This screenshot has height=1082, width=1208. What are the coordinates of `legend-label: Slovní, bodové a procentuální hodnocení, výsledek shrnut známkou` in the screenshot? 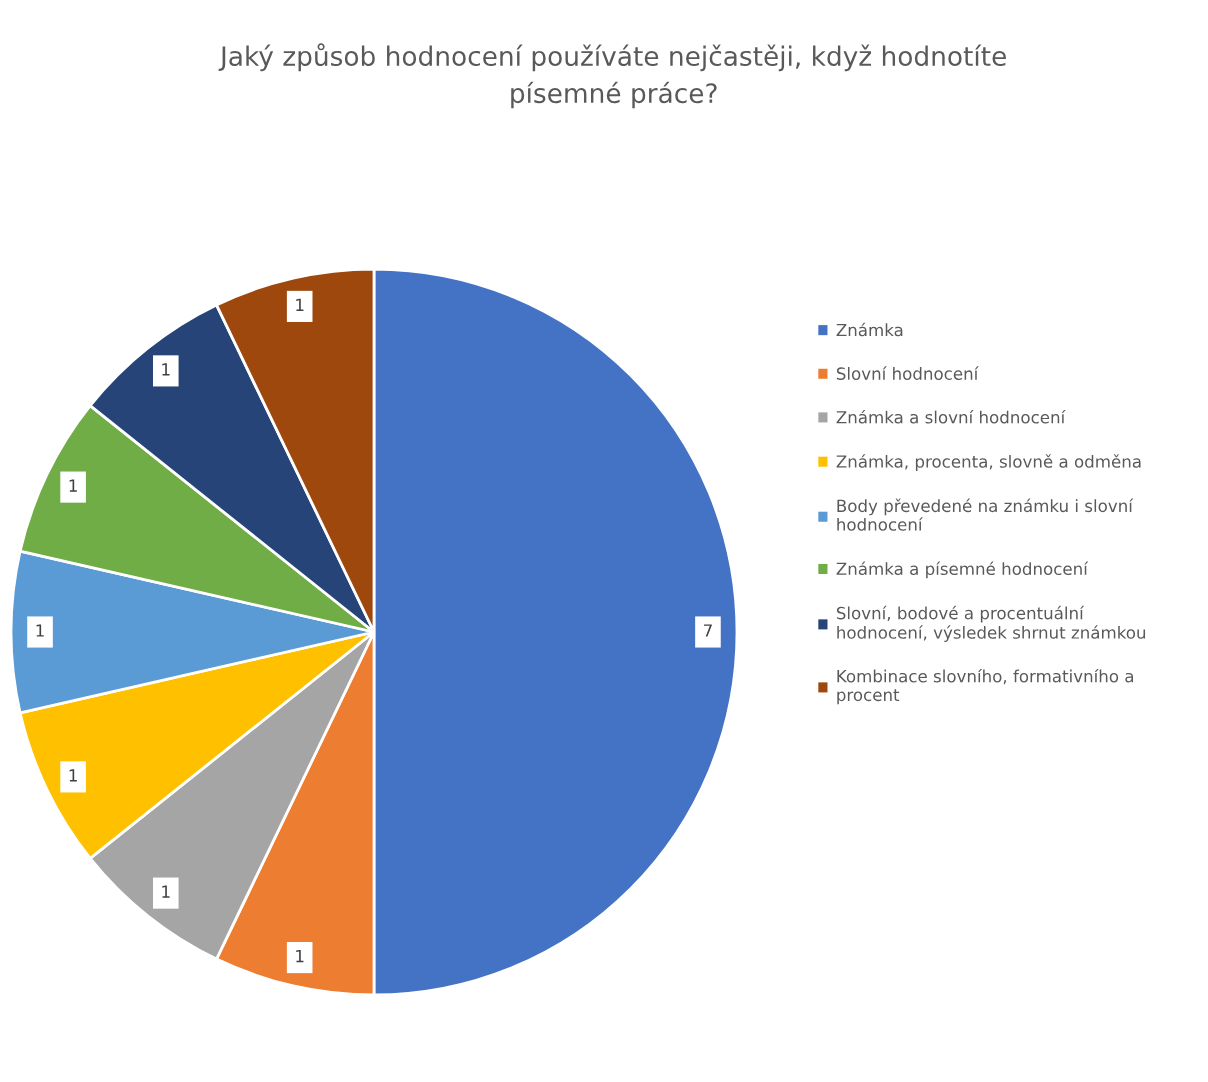 It's located at (991, 624).